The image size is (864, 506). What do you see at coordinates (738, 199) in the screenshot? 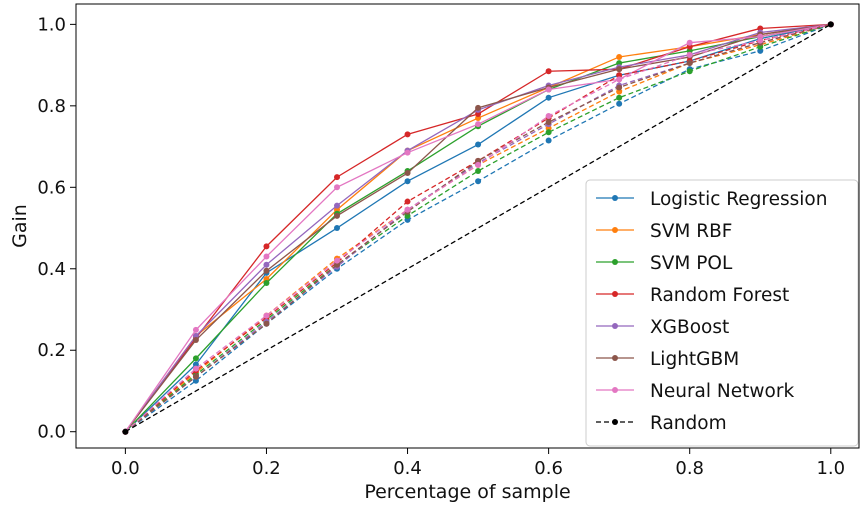
I see `legend-label: Logistic Regression` at bounding box center [738, 199].